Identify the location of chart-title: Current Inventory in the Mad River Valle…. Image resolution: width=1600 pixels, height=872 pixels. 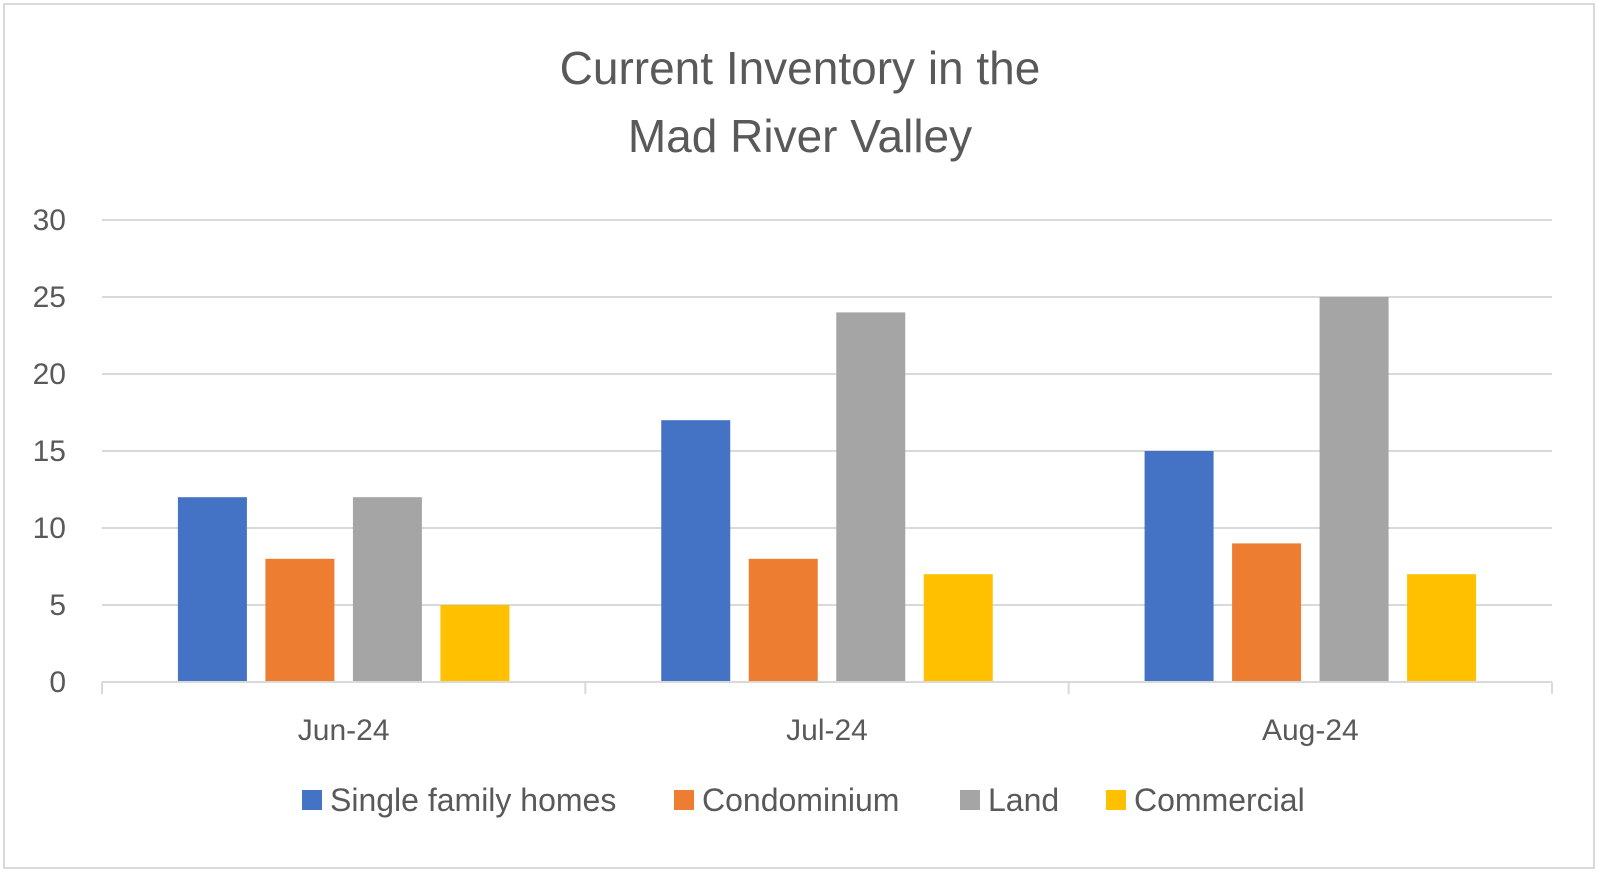
(800, 102).